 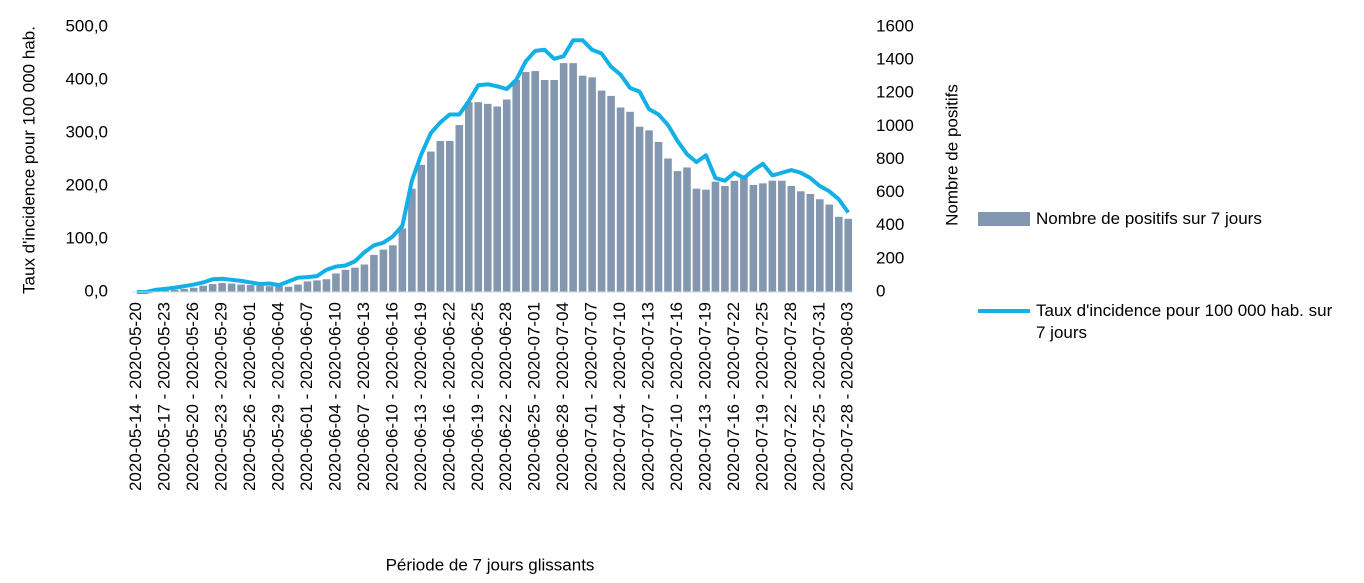 What do you see at coordinates (86, 25) in the screenshot?
I see `y-tick-label: 500,0` at bounding box center [86, 25].